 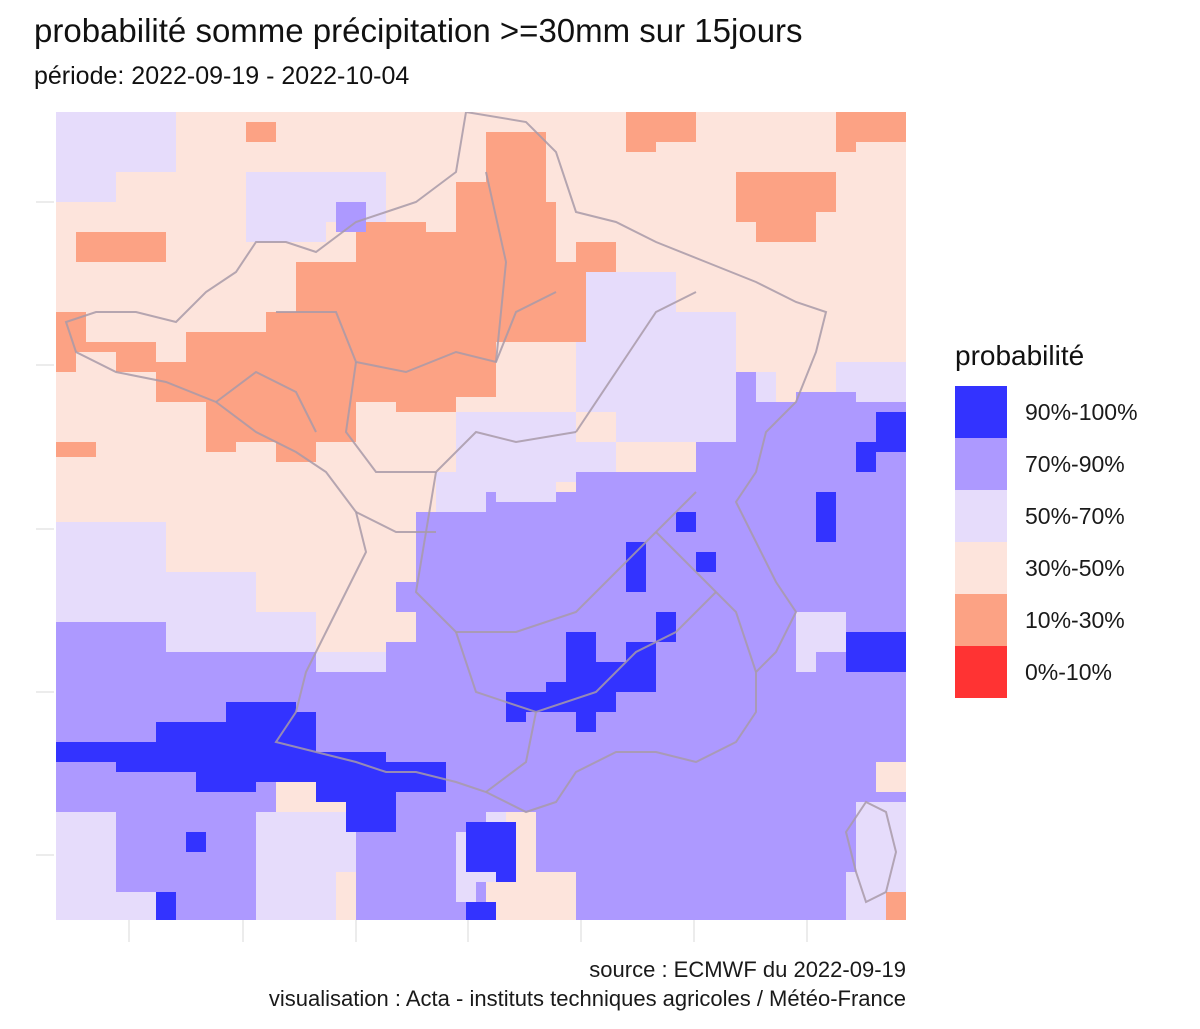 I want to click on legend-label: 50%-70%, so click(x=1075, y=515).